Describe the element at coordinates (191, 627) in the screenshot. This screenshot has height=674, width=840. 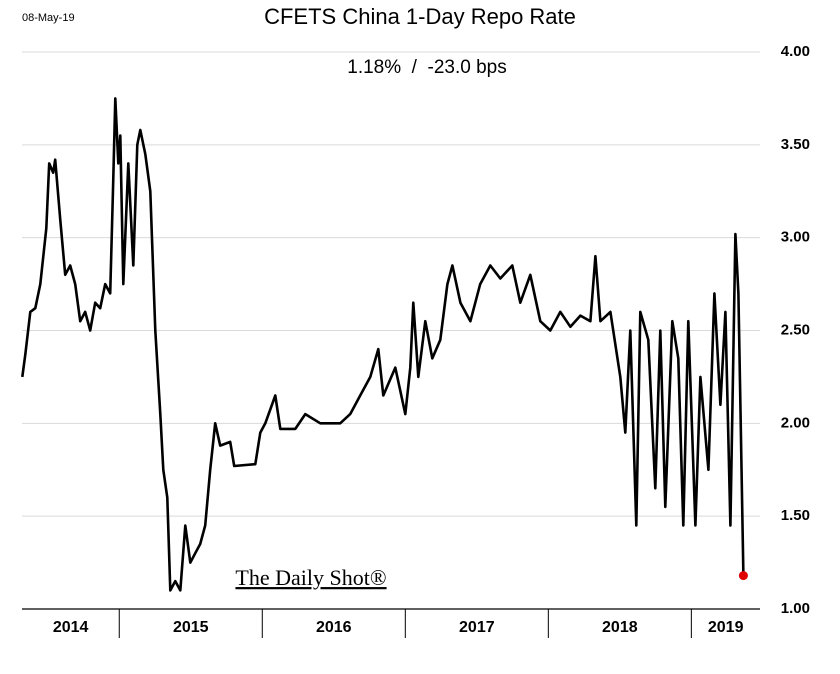
I see `x-tick-label: 2015` at that location.